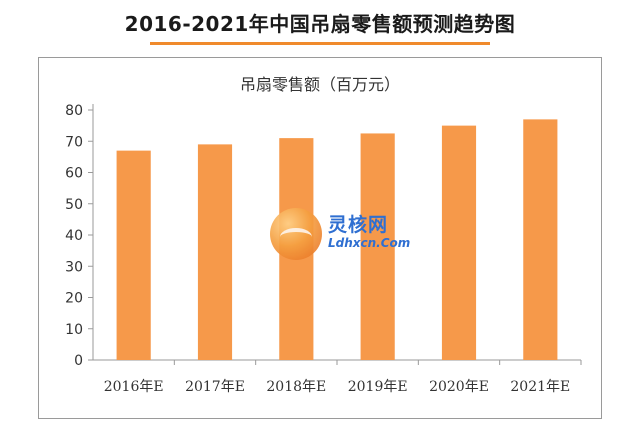  Describe the element at coordinates (296, 234) in the screenshot. I see `watermark-logo-icon` at that location.